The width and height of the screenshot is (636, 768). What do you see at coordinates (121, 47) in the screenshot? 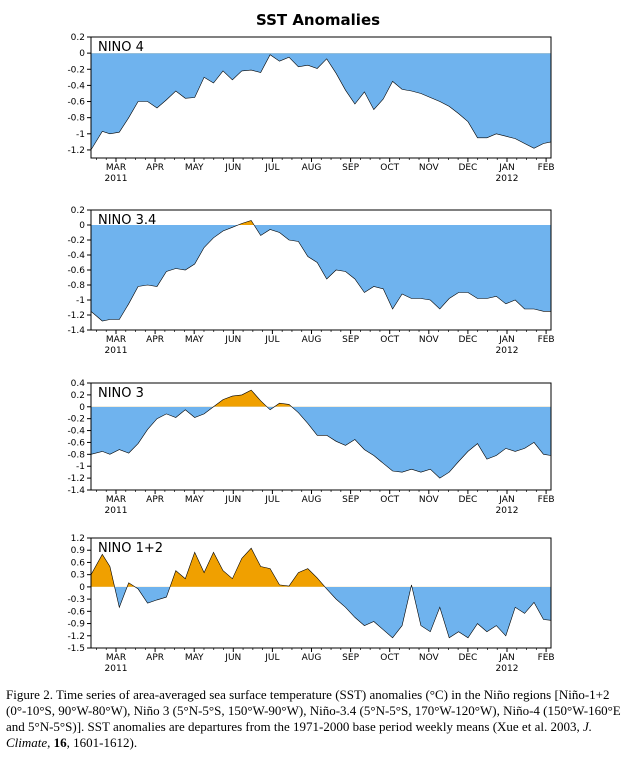
I see `panel-title: NINO 4` at bounding box center [121, 47].